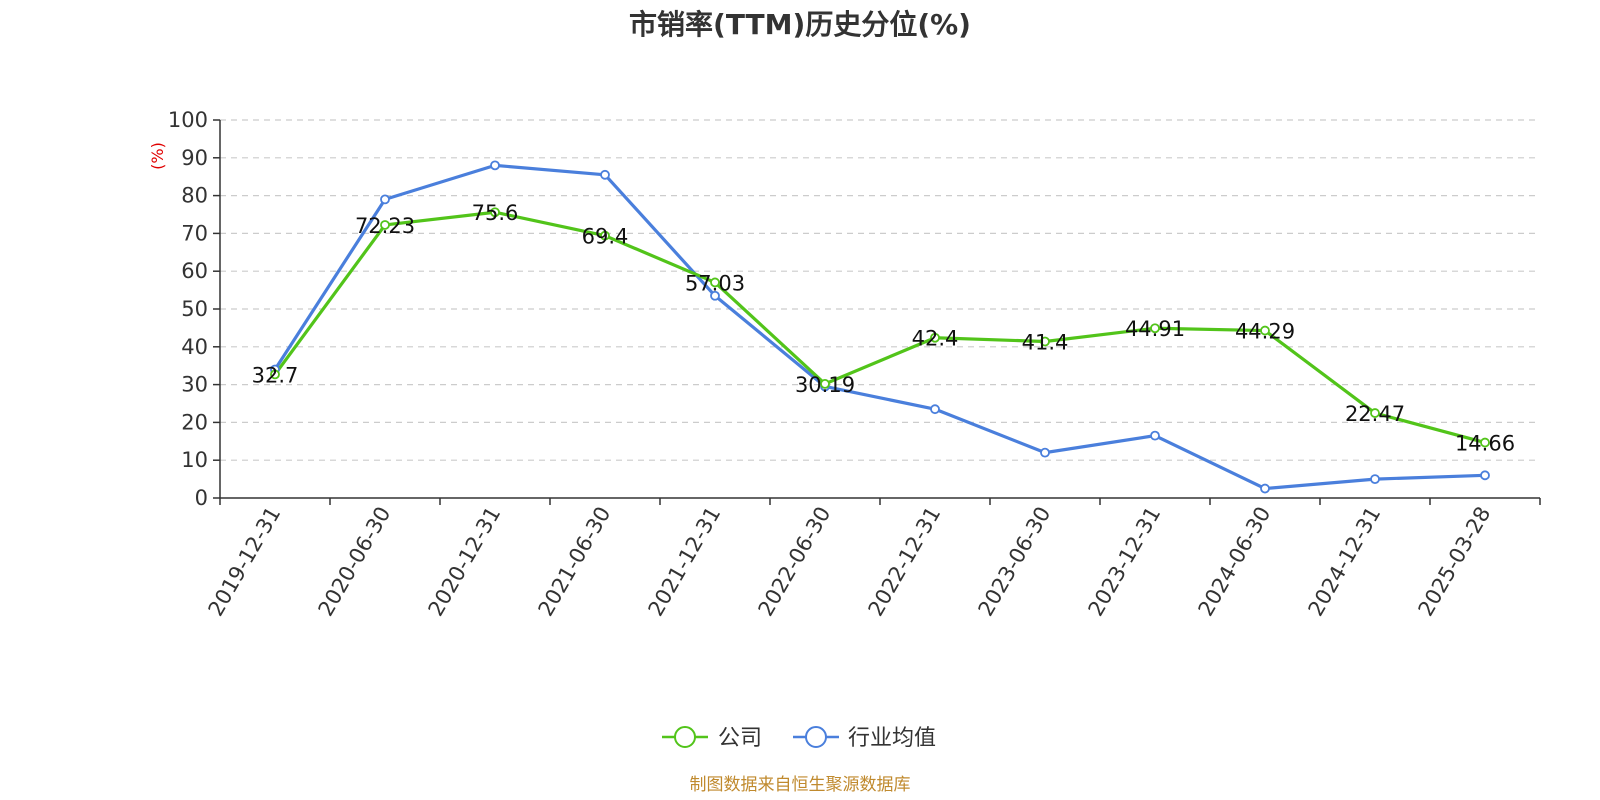 The width and height of the screenshot is (1600, 800). I want to click on x-tick-label: 2024-06-30, so click(1235, 562).